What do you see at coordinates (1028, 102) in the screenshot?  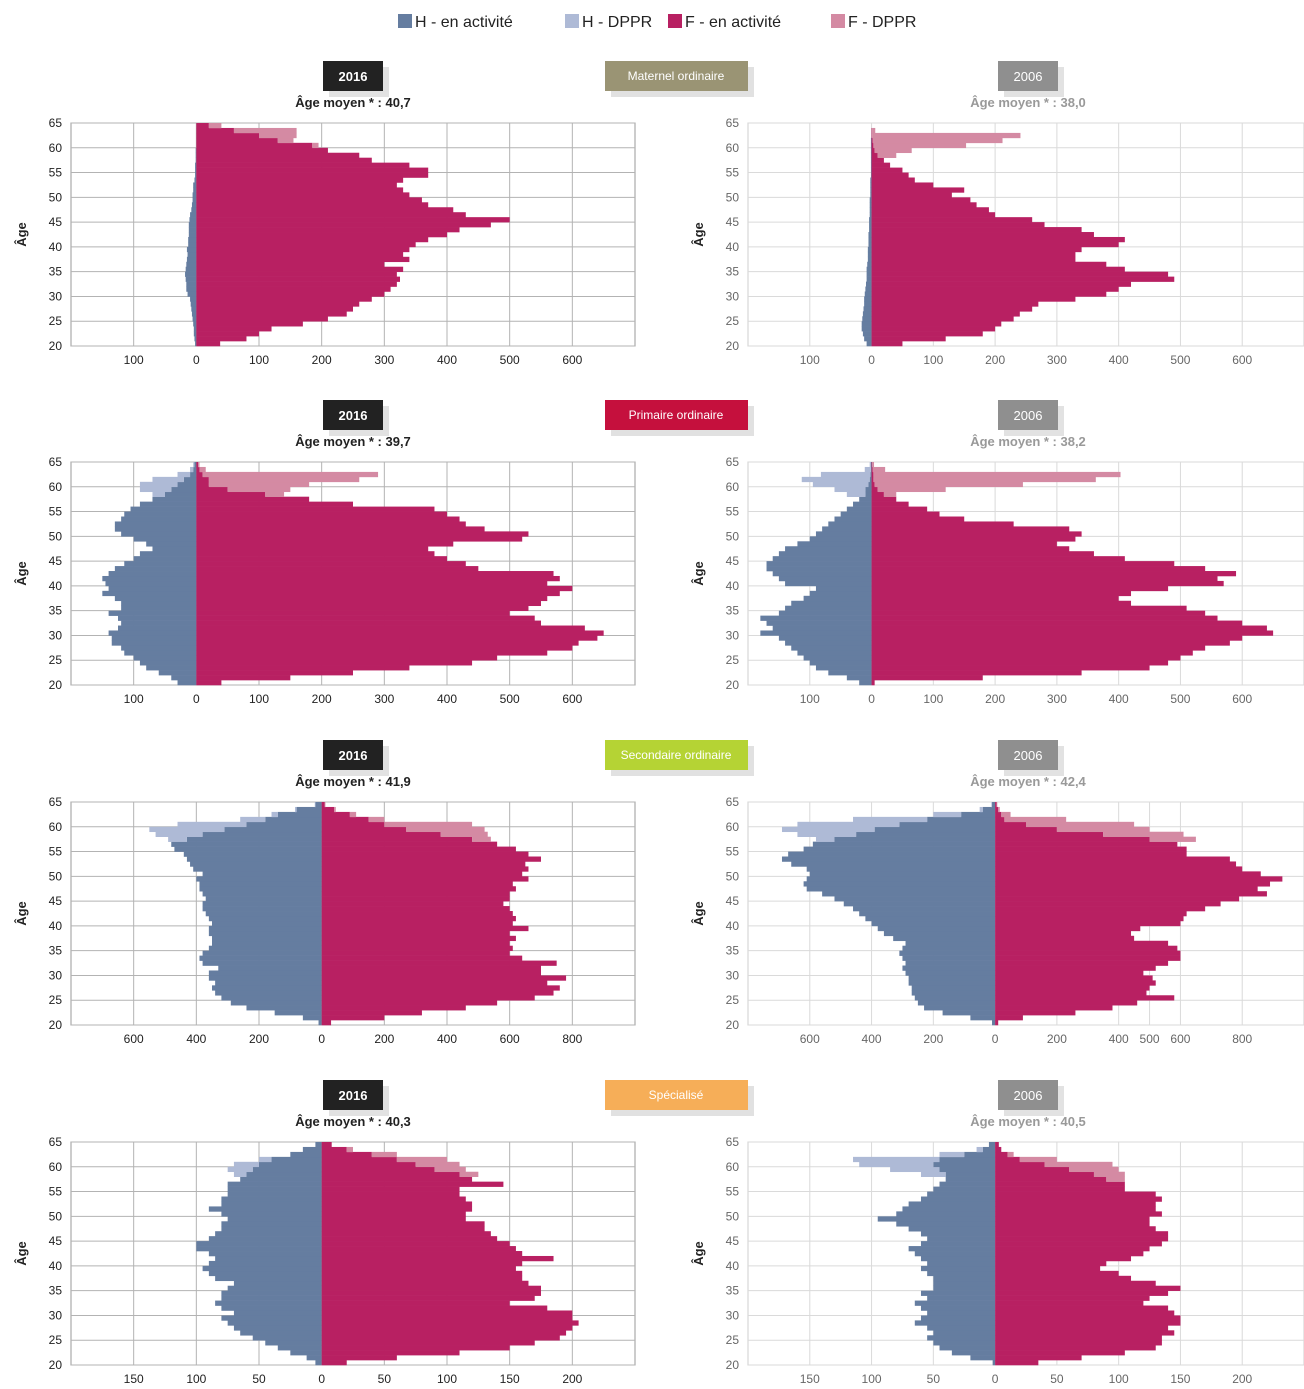 I see `average-age: Âge moyen * : 38,0` at bounding box center [1028, 102].